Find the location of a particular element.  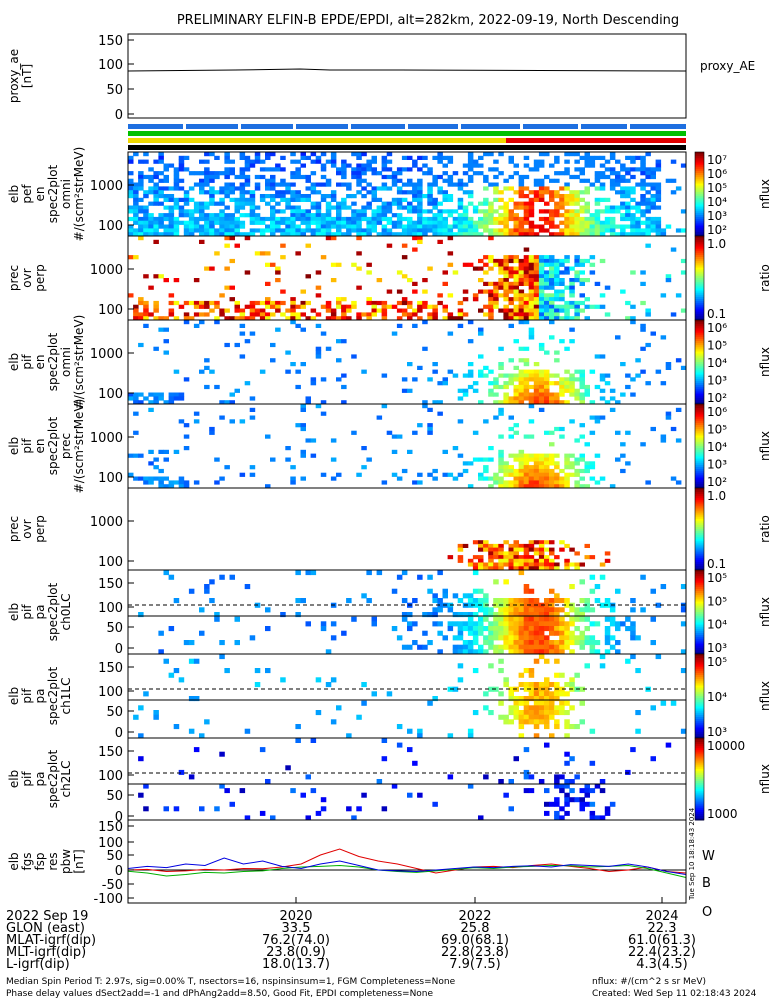

xaxis-row-value: 22.3 is located at coordinates (662, 928).